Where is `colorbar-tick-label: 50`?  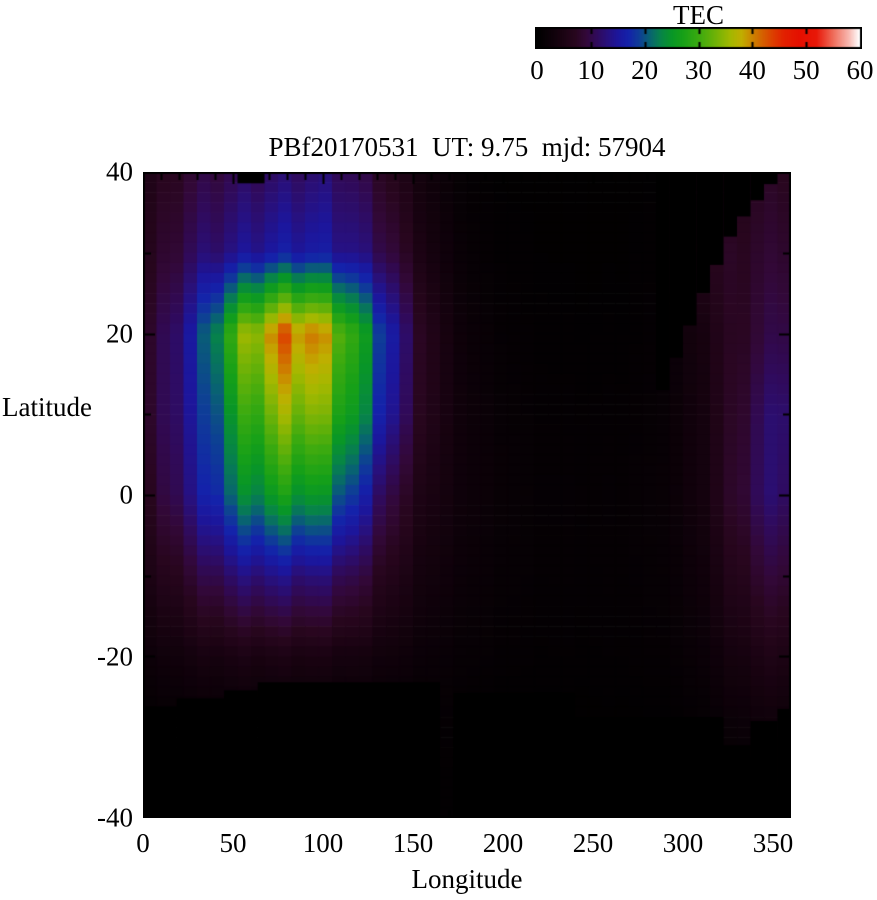
colorbar-tick-label: 50 is located at coordinates (806, 70).